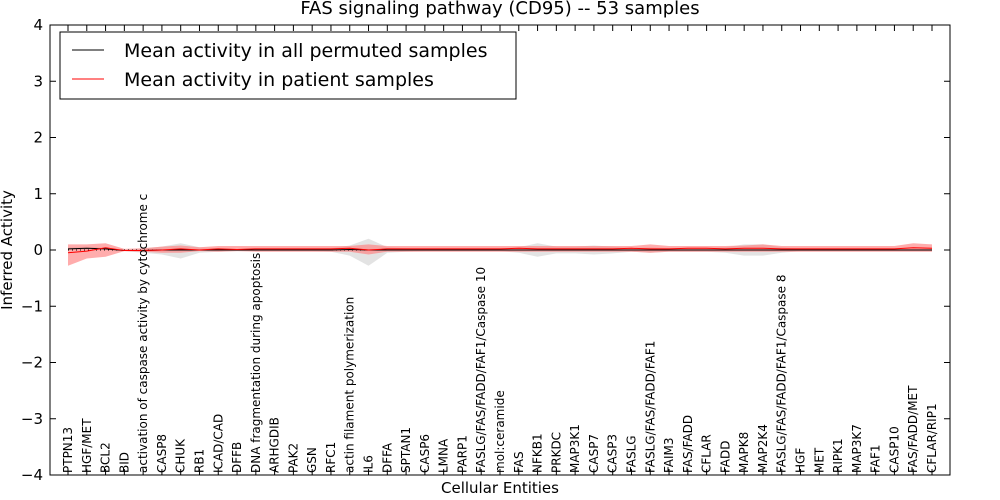 The image size is (1000, 500). I want to click on y-tick-label: −3, so click(32, 419).